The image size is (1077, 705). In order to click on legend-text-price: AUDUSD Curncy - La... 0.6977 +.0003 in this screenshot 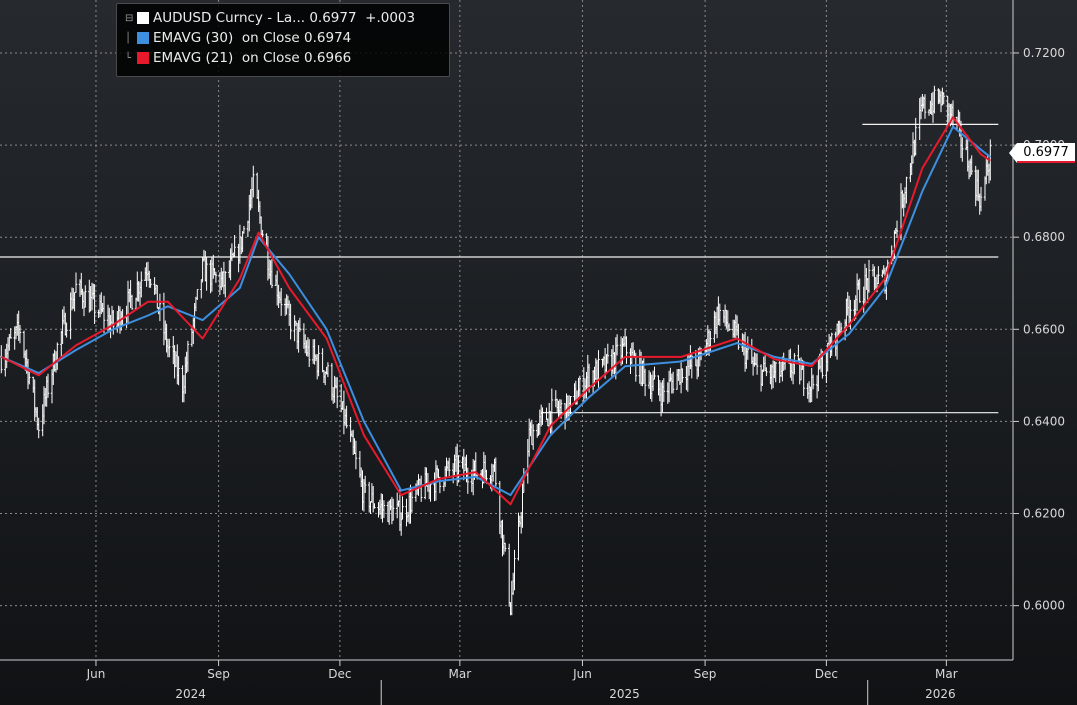, I will do `click(284, 18)`.